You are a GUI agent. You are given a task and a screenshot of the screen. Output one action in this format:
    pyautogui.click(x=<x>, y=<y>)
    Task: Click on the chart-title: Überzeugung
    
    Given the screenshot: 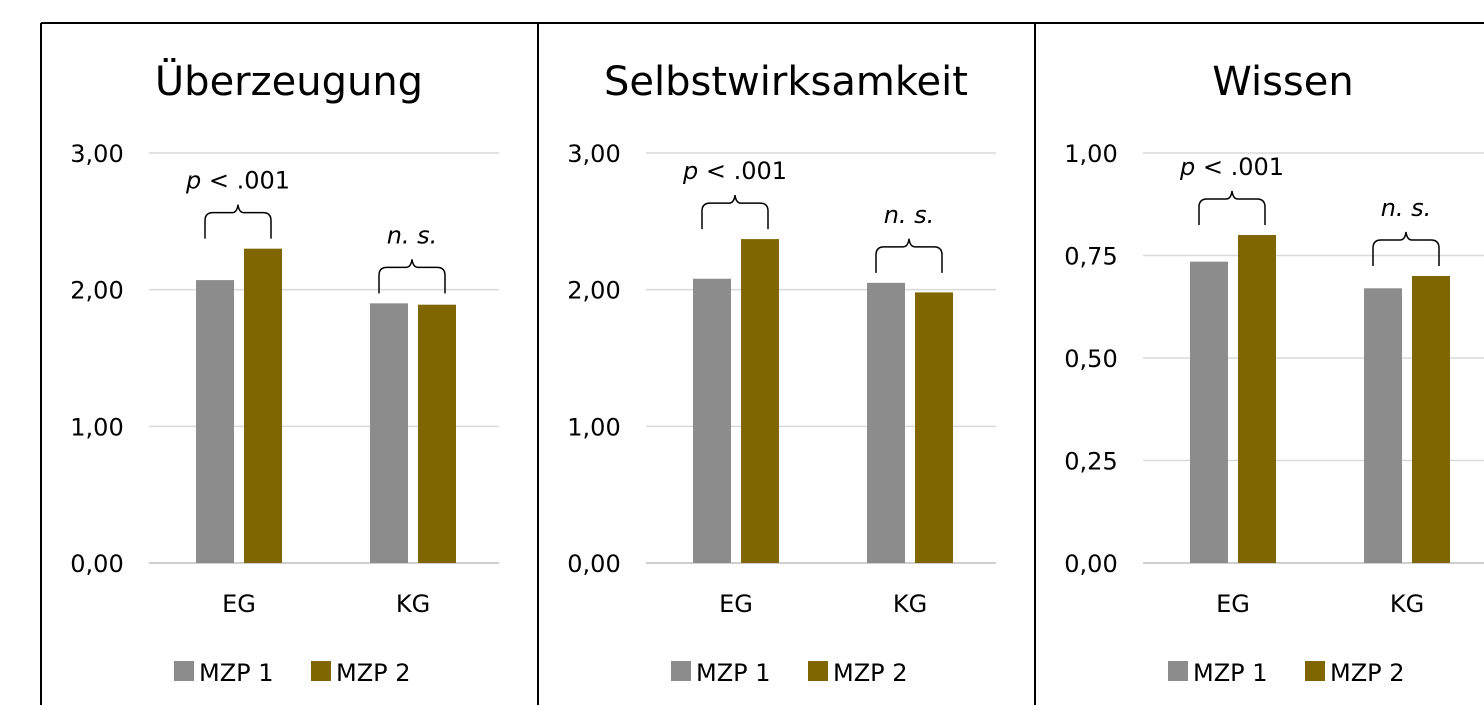 What is the action you would take?
    pyautogui.click(x=289, y=81)
    